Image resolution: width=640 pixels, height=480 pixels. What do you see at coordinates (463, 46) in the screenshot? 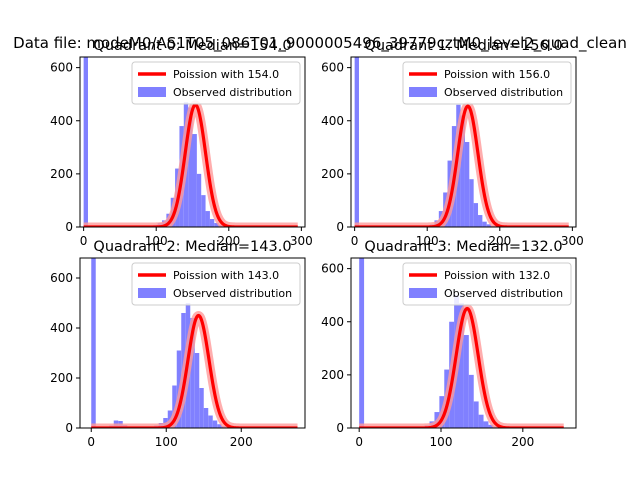
I see `chart-title: Quadrant 1: Median=156.0` at bounding box center [463, 46].